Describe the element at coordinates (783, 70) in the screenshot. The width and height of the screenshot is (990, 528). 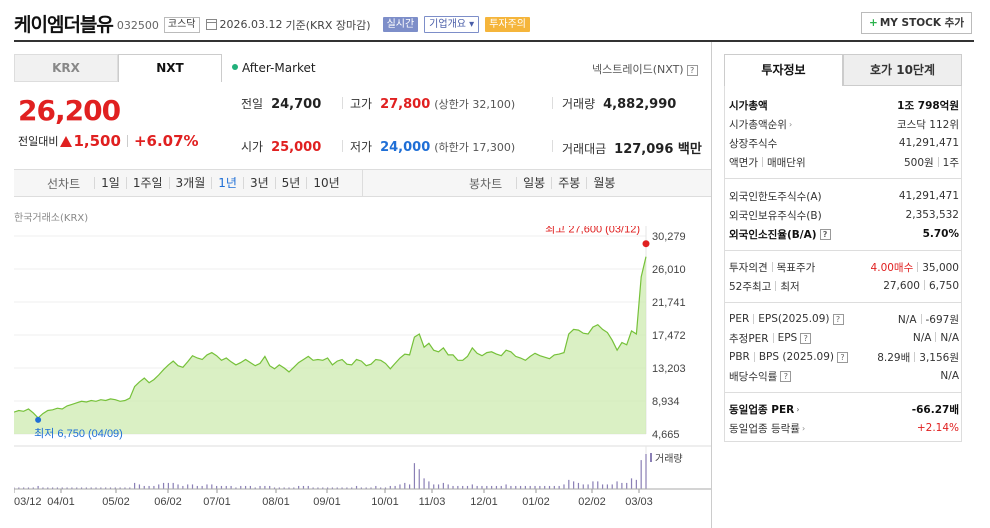
I see `tab-invest-info: 투자정보` at that location.